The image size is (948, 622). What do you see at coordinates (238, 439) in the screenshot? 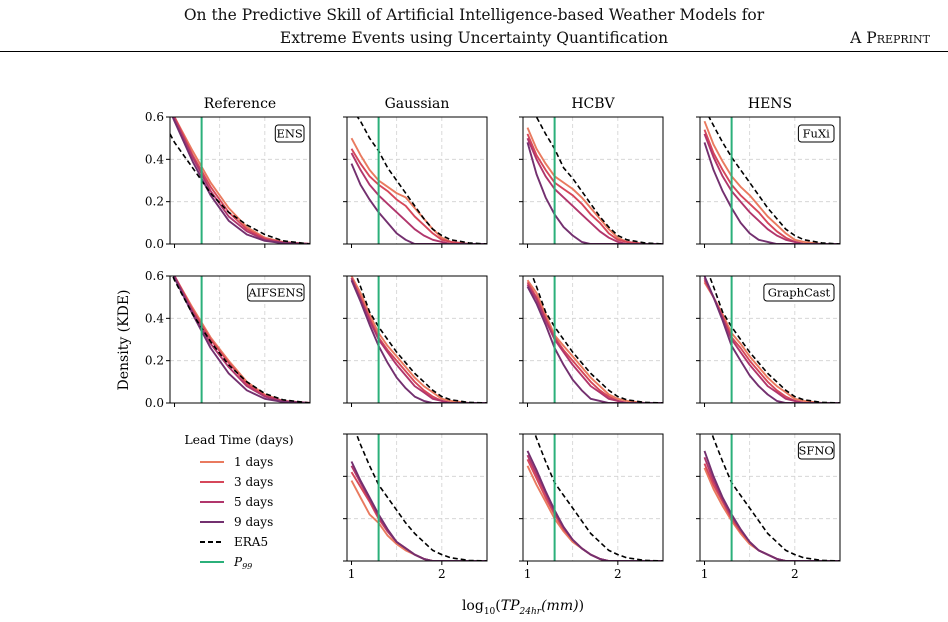
I see `legend-title: Lead Time (days)` at bounding box center [238, 439].